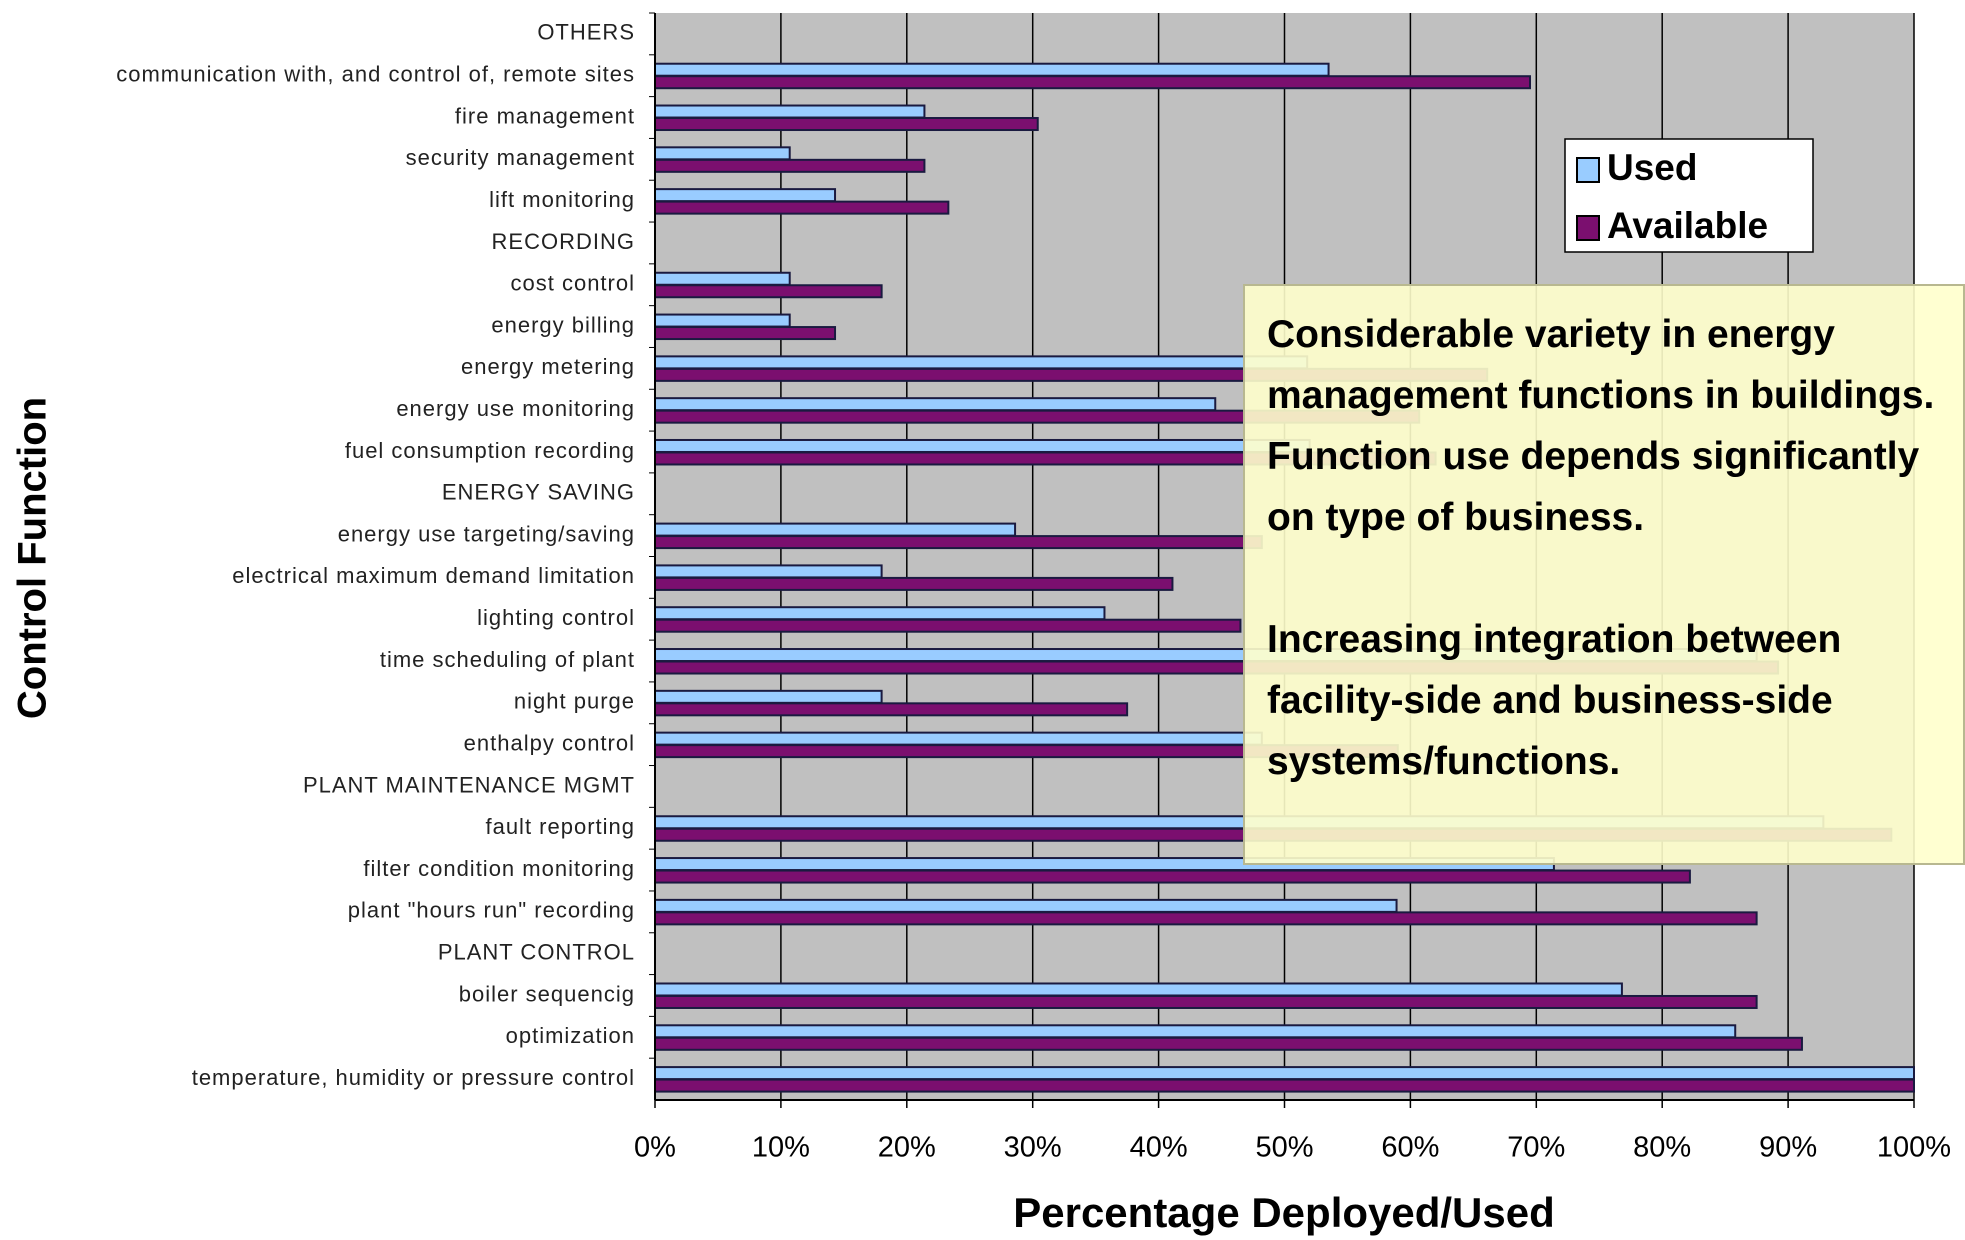  I want to click on x-tick-label: 60%, so click(1410, 1148).